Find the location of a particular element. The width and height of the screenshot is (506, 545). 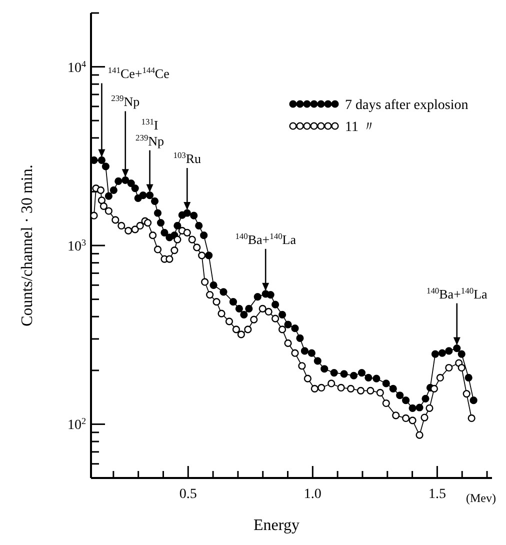

text: (Mev) is located at coordinates (481, 498).